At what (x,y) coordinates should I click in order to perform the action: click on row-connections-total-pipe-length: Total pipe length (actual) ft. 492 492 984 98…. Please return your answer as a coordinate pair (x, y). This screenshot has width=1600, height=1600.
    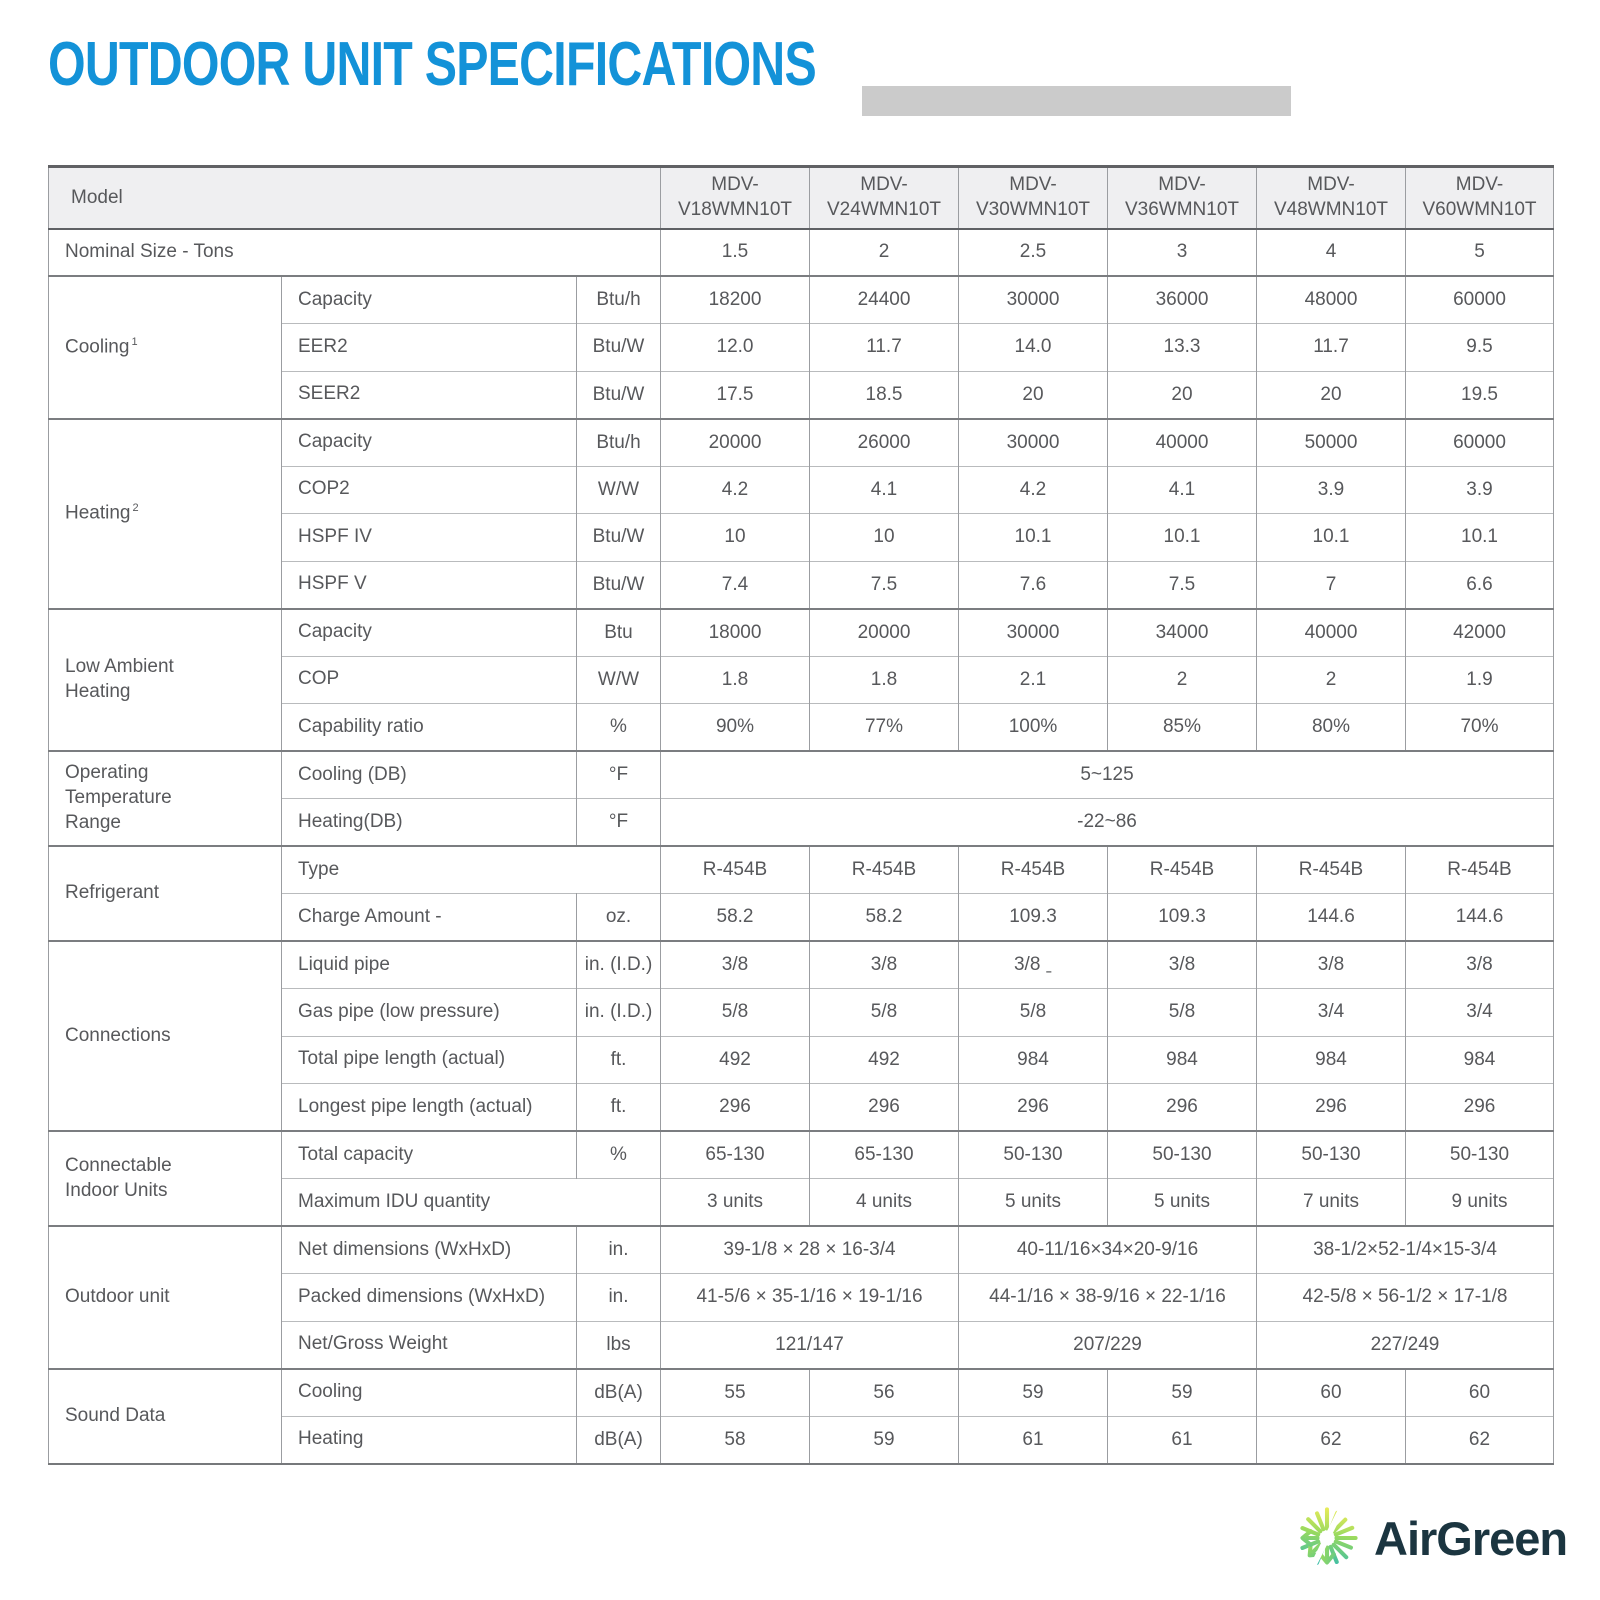
    Looking at the image, I should click on (801, 1059).